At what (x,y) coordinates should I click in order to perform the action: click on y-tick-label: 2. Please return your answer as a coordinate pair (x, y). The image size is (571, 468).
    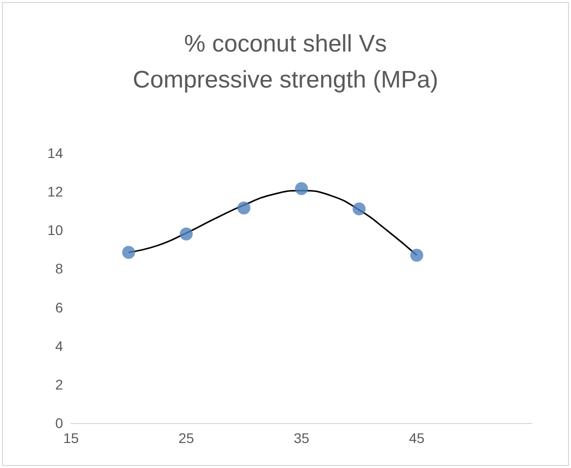
    Looking at the image, I should click on (59, 384).